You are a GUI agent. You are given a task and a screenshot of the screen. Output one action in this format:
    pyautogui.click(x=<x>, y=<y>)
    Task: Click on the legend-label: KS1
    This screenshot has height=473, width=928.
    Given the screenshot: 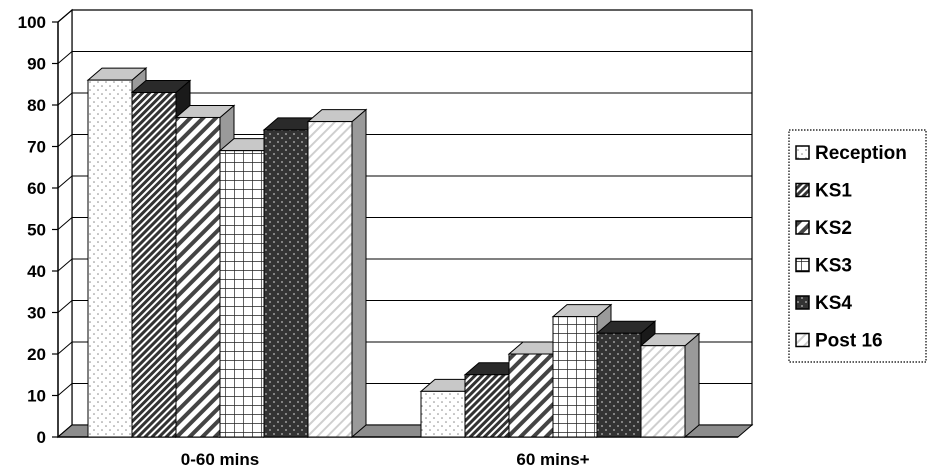 What is the action you would take?
    pyautogui.click(x=833, y=191)
    